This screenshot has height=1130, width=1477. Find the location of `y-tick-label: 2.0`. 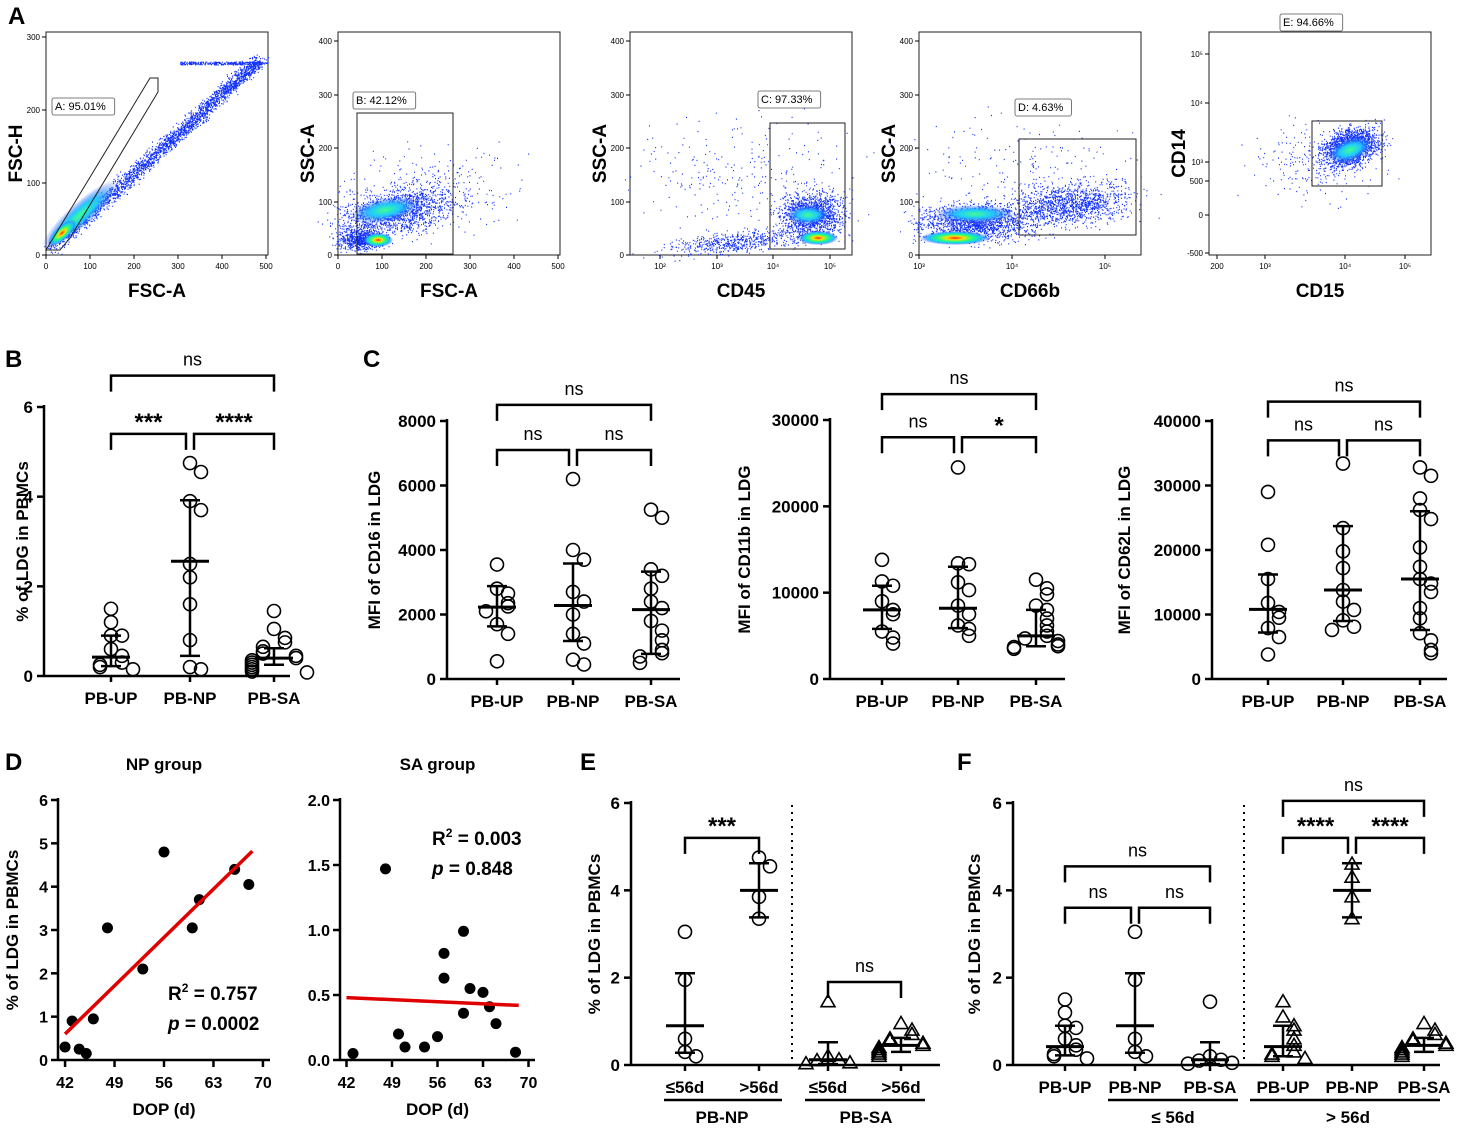

y-tick-label: 2.0 is located at coordinates (319, 801).